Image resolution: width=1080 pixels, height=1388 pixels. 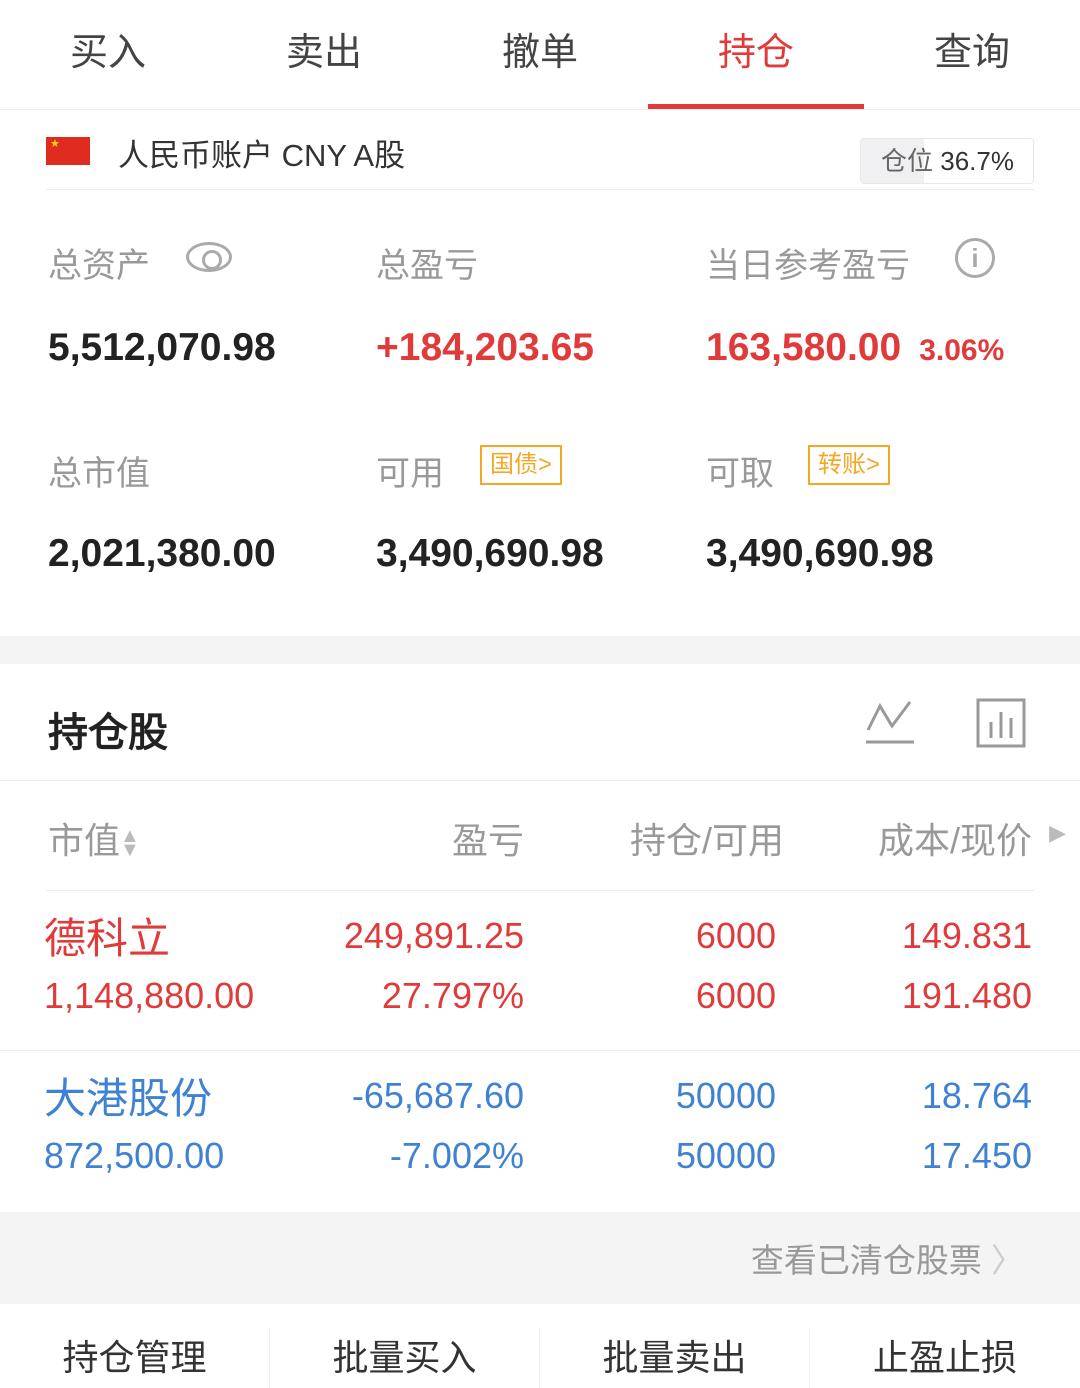 I want to click on treasury-bond-button: 国债>, so click(x=521, y=465).